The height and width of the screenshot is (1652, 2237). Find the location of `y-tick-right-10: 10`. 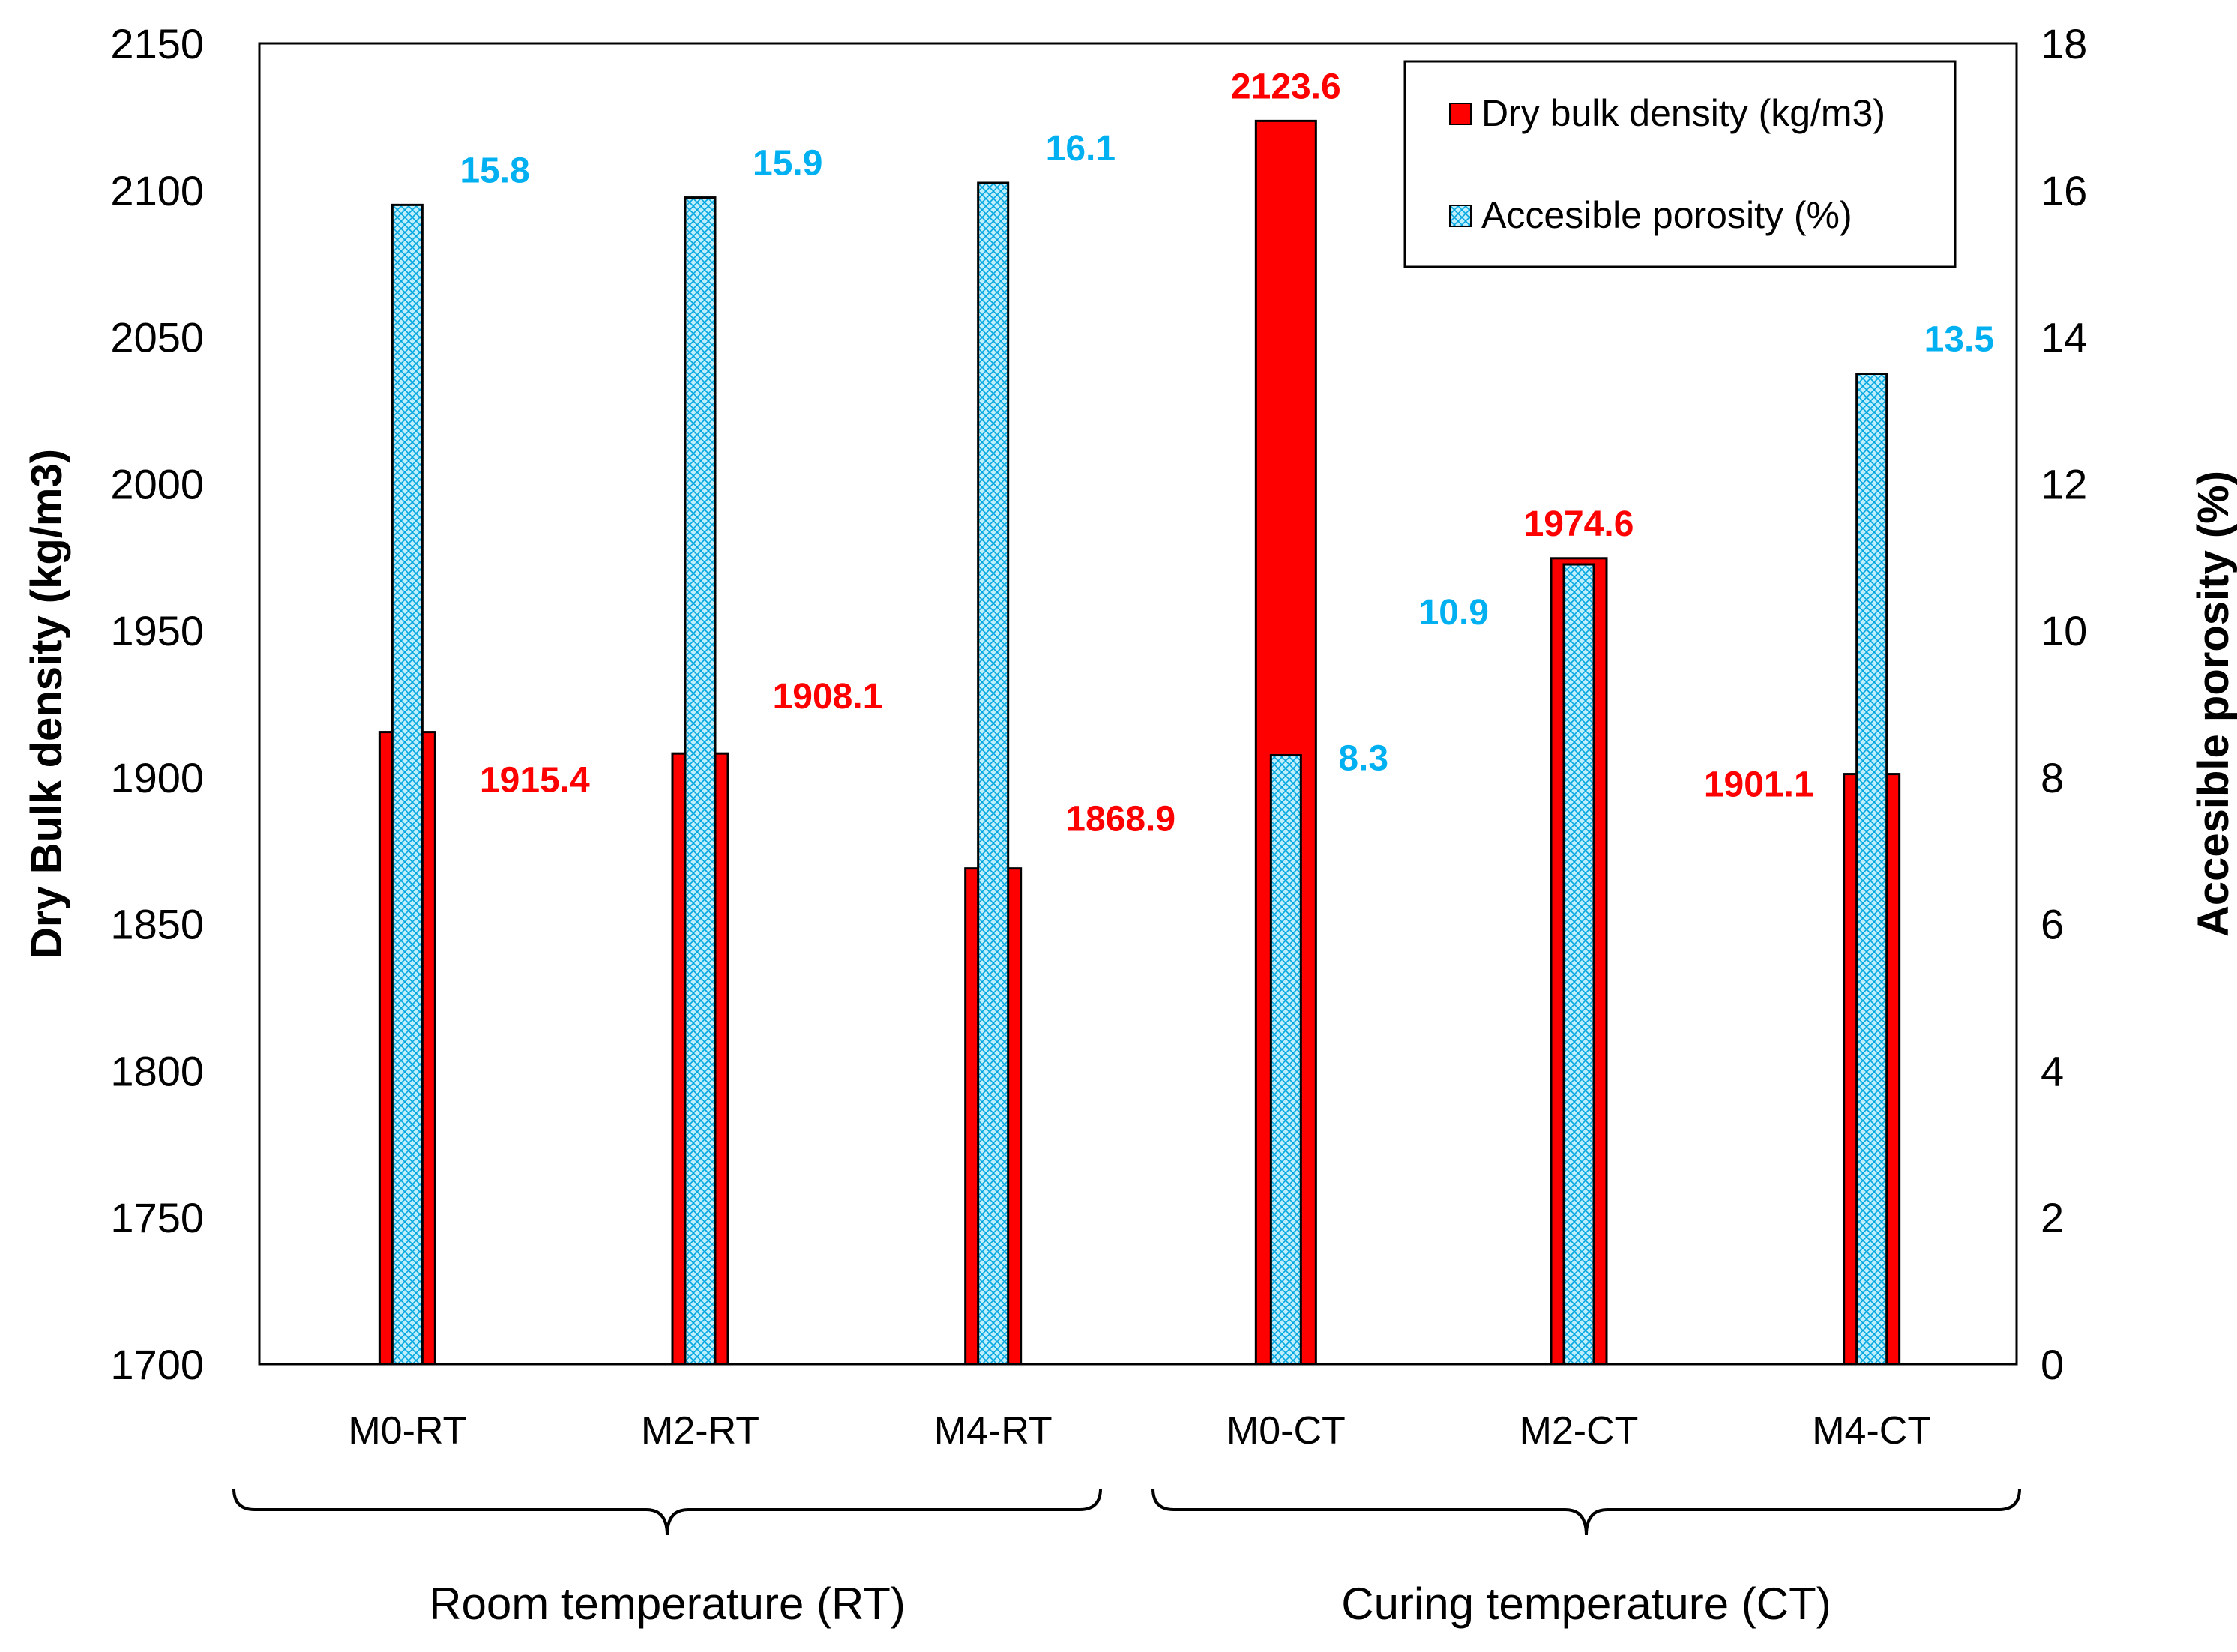

y-tick-right-10: 10 is located at coordinates (2064, 630).